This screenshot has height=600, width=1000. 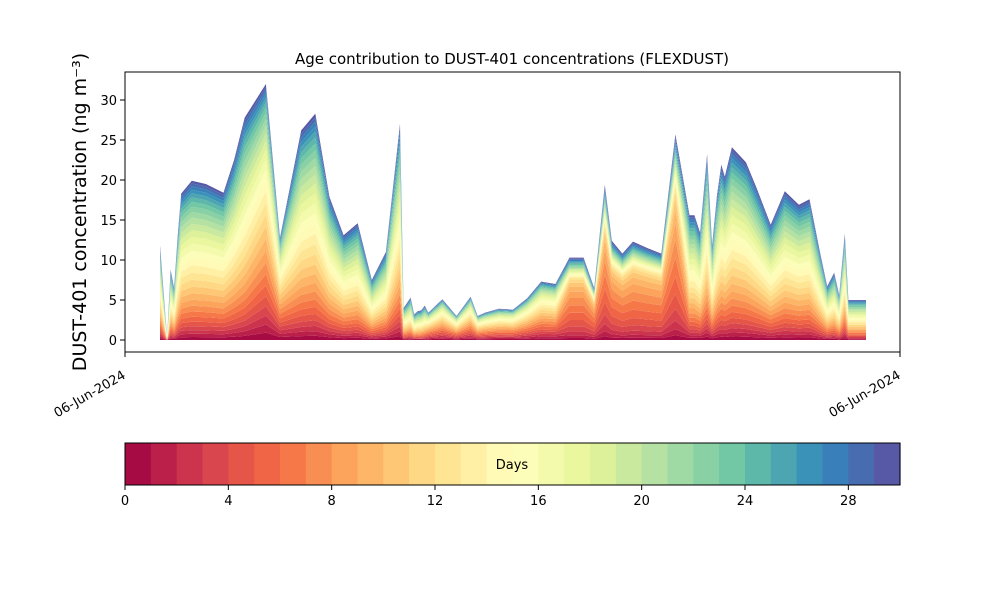 I want to click on colorbar, so click(x=513, y=464).